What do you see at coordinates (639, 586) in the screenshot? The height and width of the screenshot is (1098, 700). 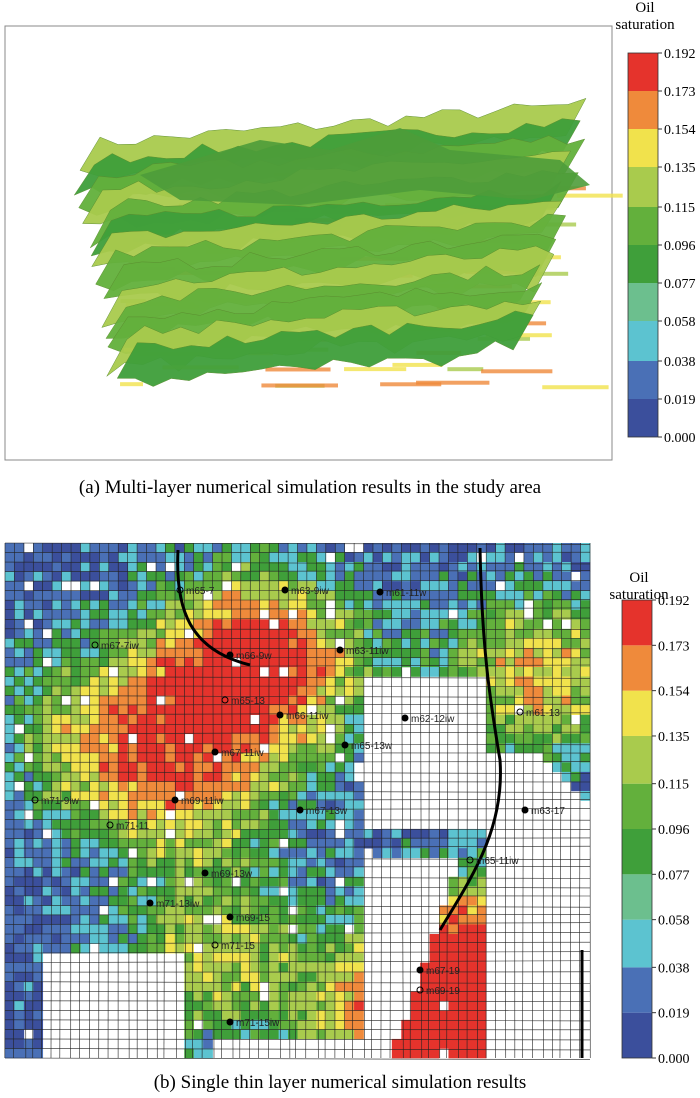 I see `colorbar-title: Oil saturation` at bounding box center [639, 586].